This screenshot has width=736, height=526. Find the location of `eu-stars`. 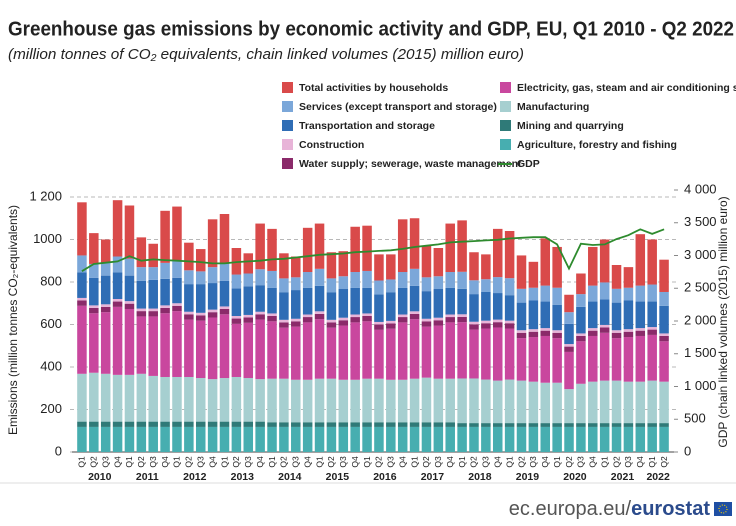

eu-stars is located at coordinates (723, 509).